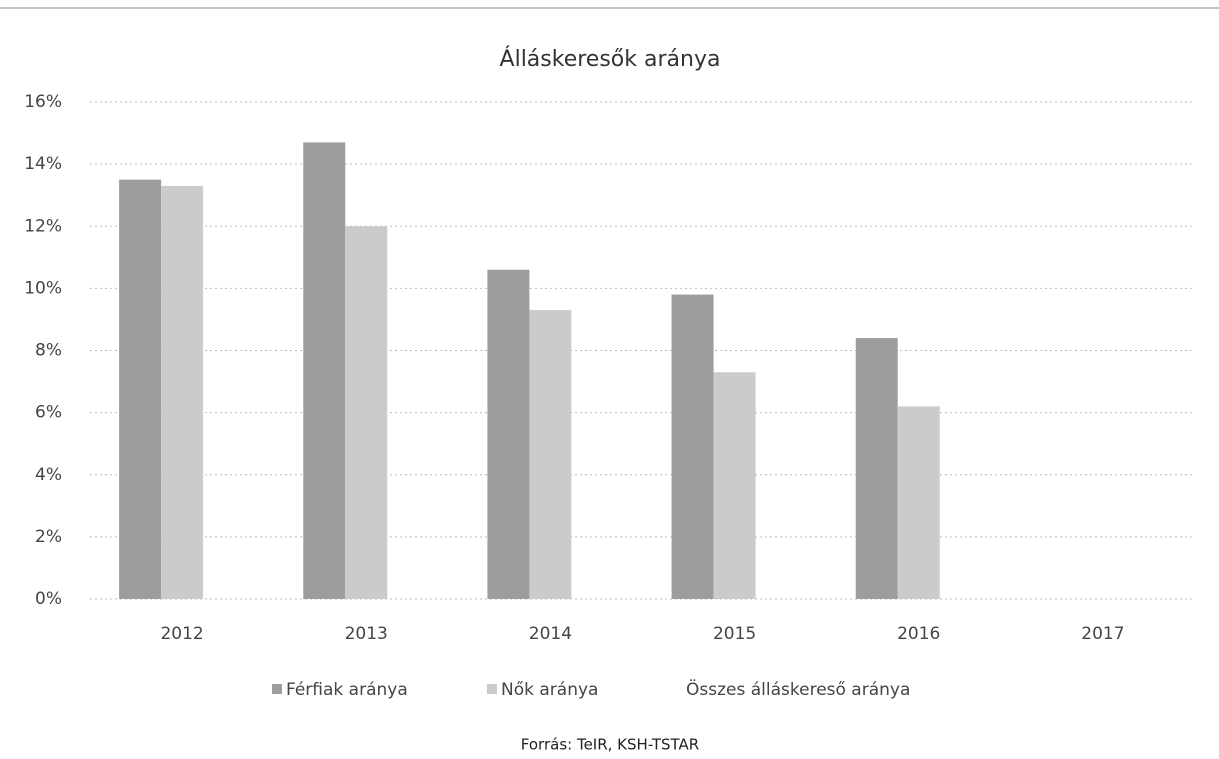 The height and width of the screenshot is (759, 1219). Describe the element at coordinates (48, 537) in the screenshot. I see `y-tick-label: 2%` at that location.